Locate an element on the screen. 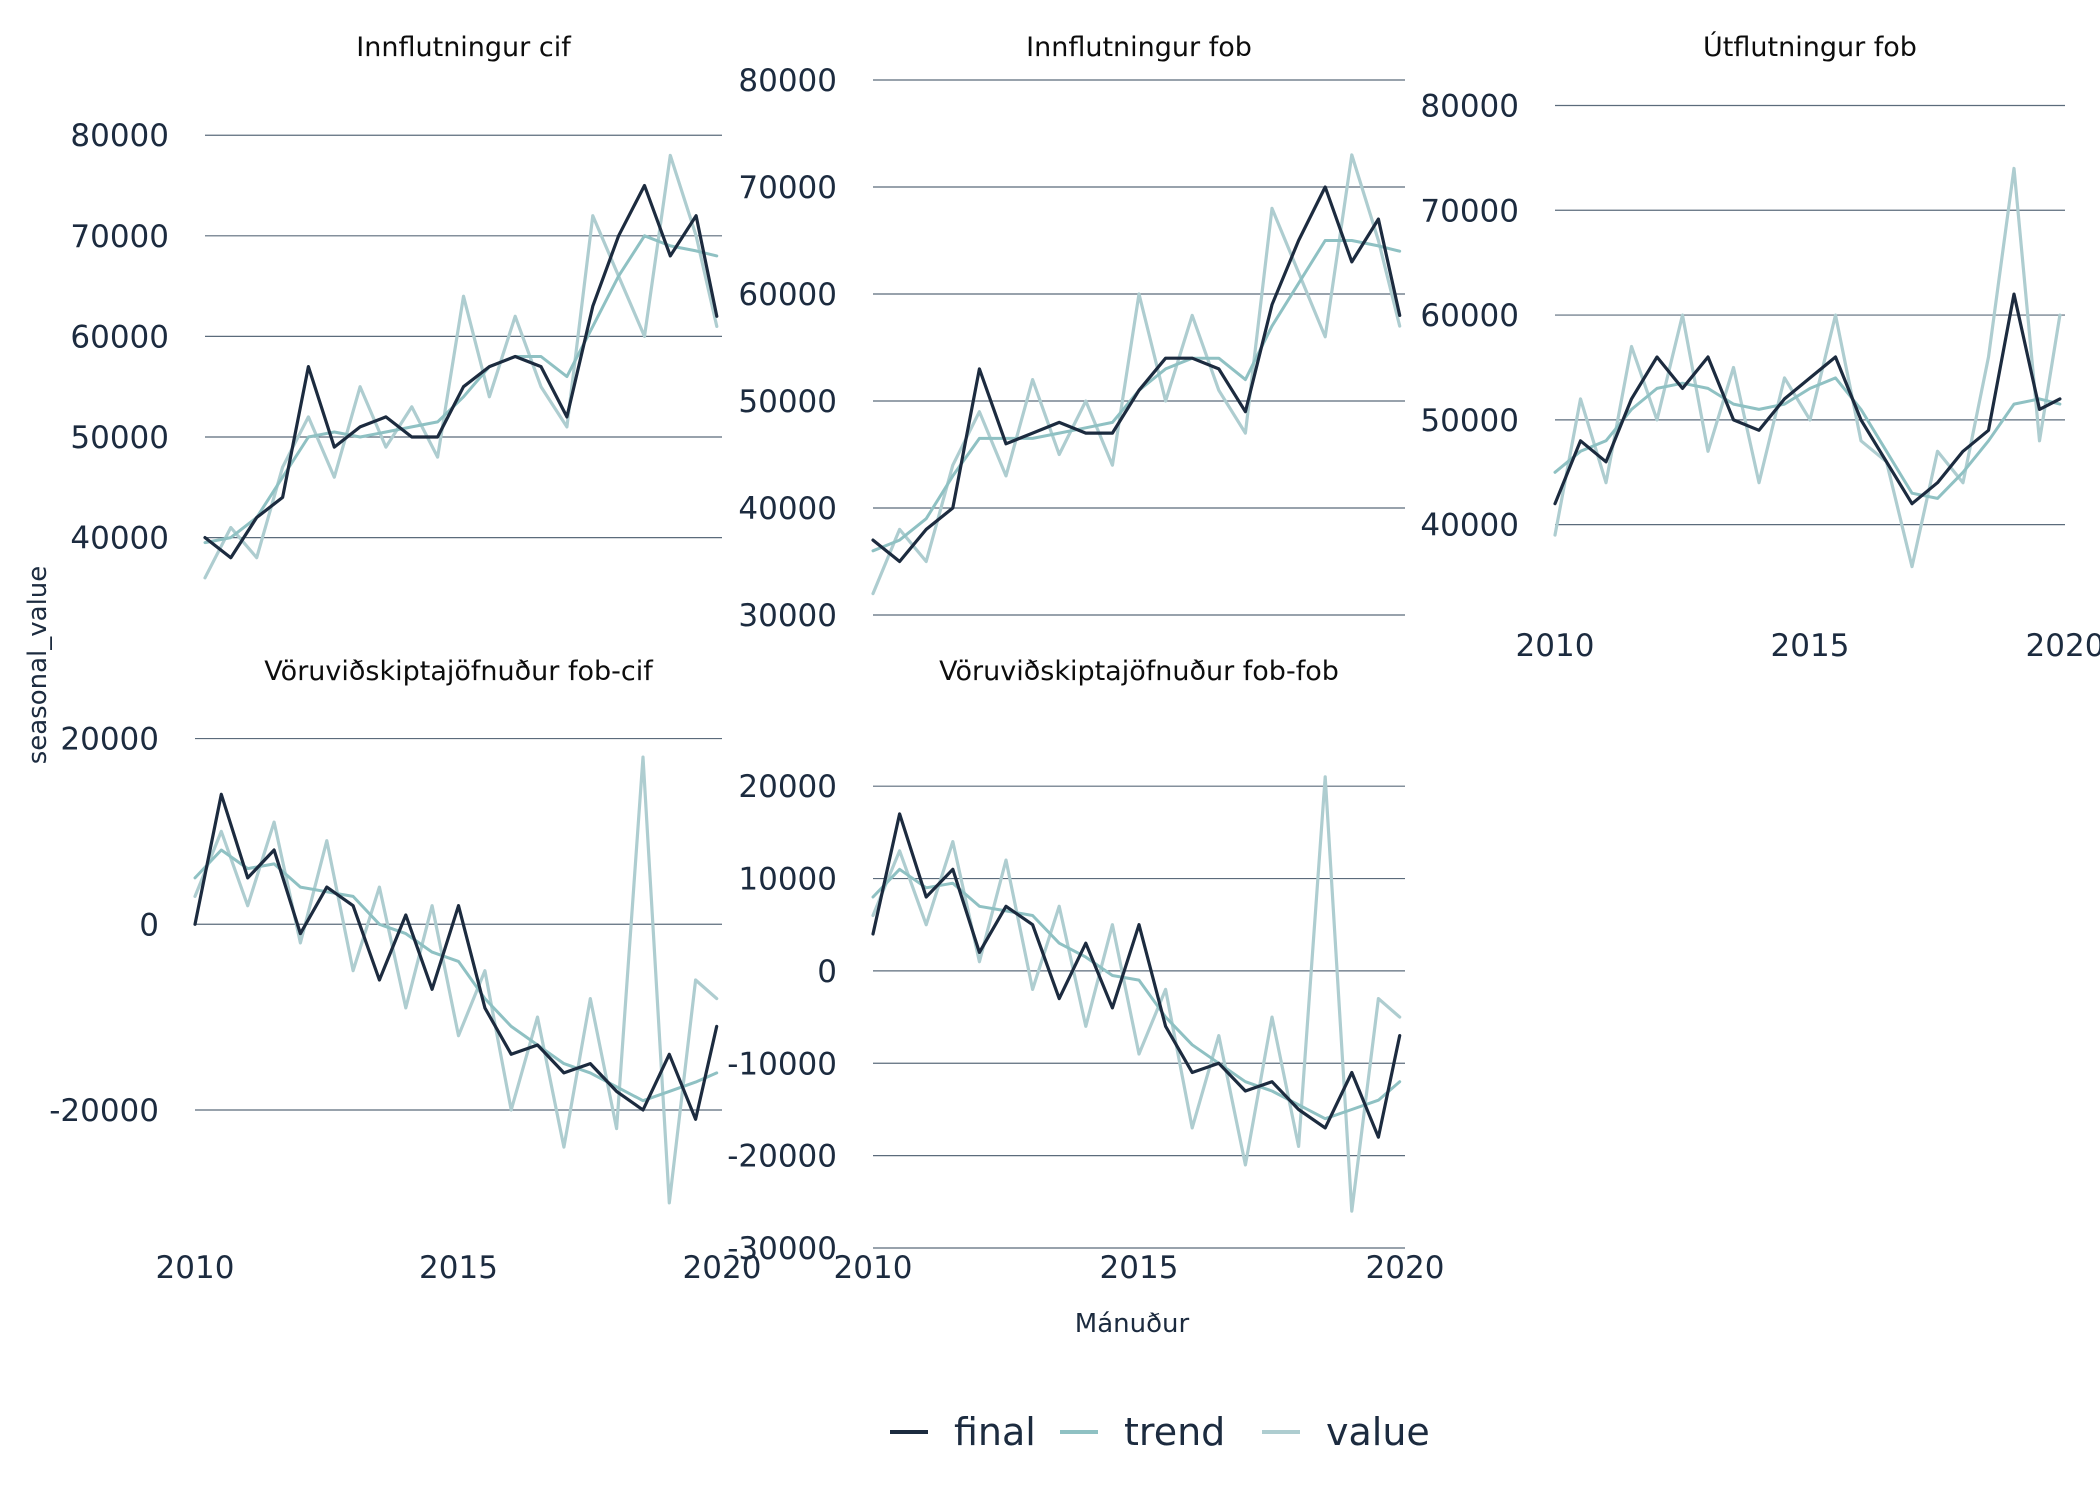 The image size is (2100, 1504). legend: final trend value is located at coordinates (1160, 1432).